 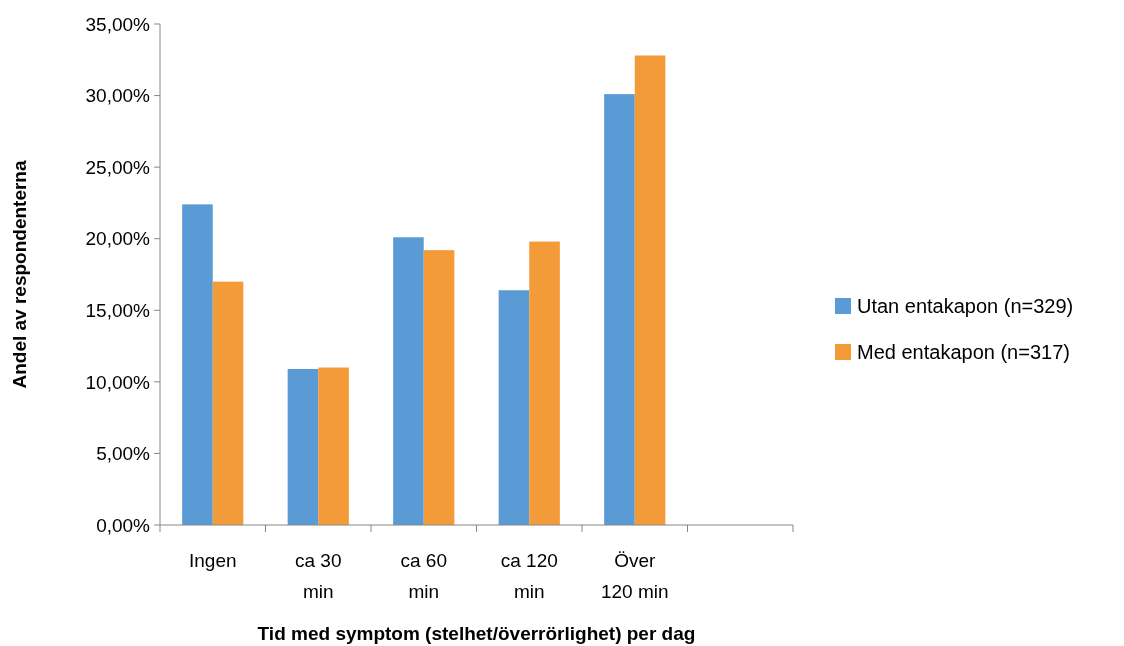 What do you see at coordinates (963, 352) in the screenshot?
I see `legend-label: Med entakapon (n=317)` at bounding box center [963, 352].